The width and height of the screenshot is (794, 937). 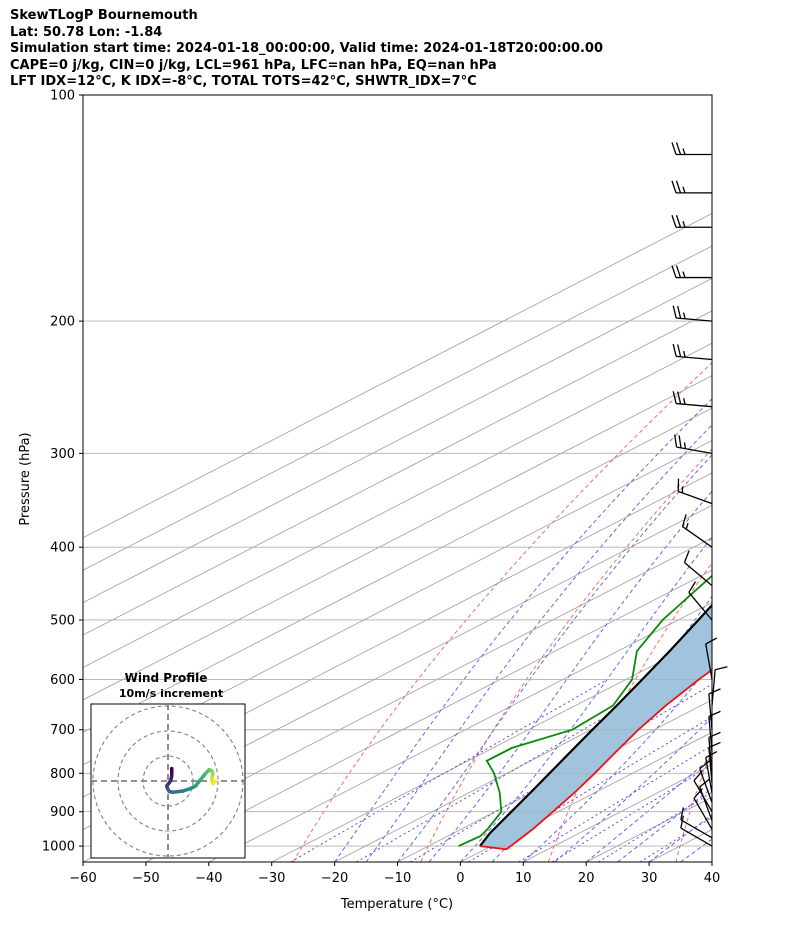 I want to click on y-tick-label: 500, so click(x=62, y=620).